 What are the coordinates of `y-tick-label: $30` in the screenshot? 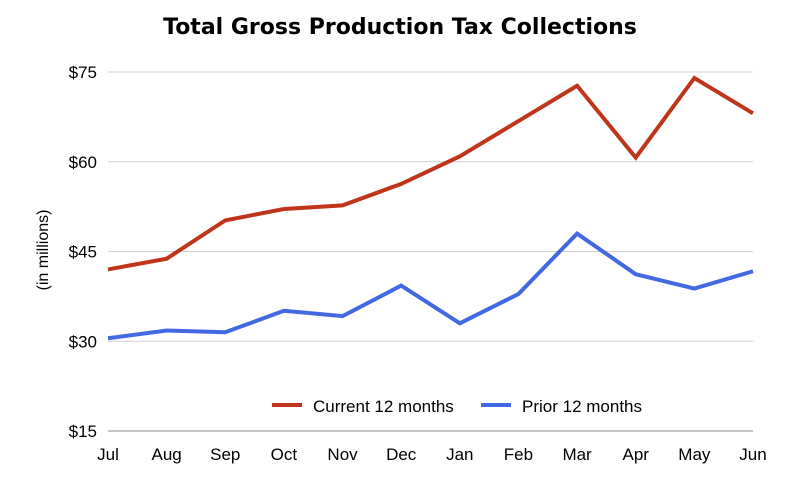 It's located at (83, 341).